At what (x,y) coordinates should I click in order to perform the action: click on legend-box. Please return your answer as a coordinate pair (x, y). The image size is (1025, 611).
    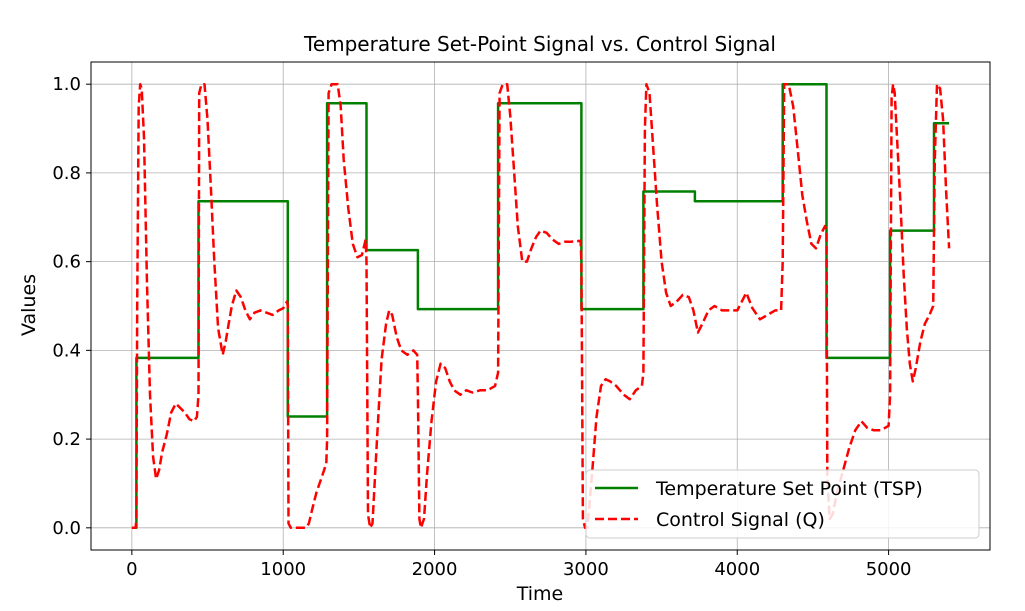
    Looking at the image, I should click on (782, 504).